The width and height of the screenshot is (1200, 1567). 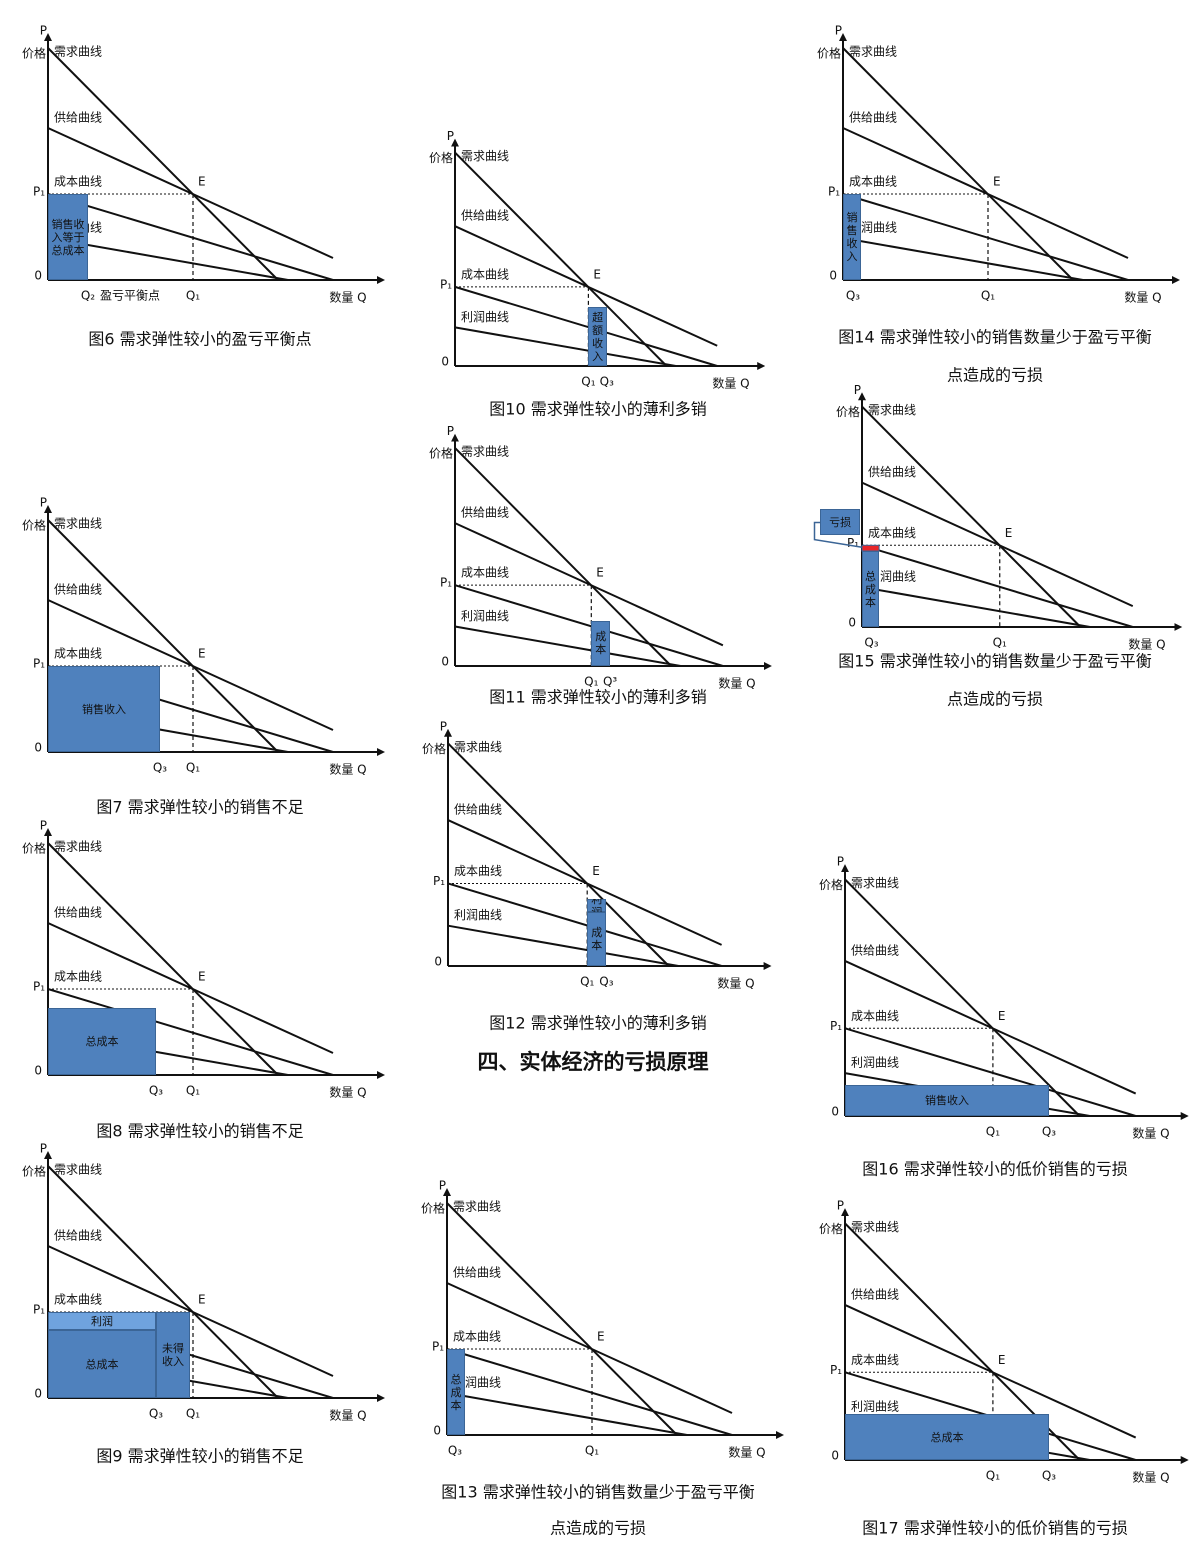 I want to click on box-label: 总成本, so click(x=102, y=1041).